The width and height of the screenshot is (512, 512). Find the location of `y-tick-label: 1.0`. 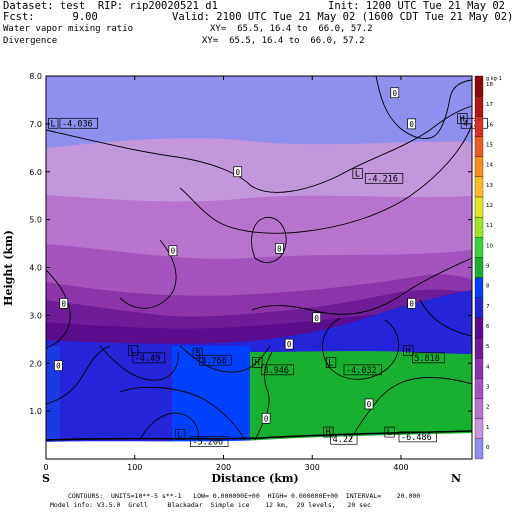

y-tick-label: 1.0 is located at coordinates (35, 411).